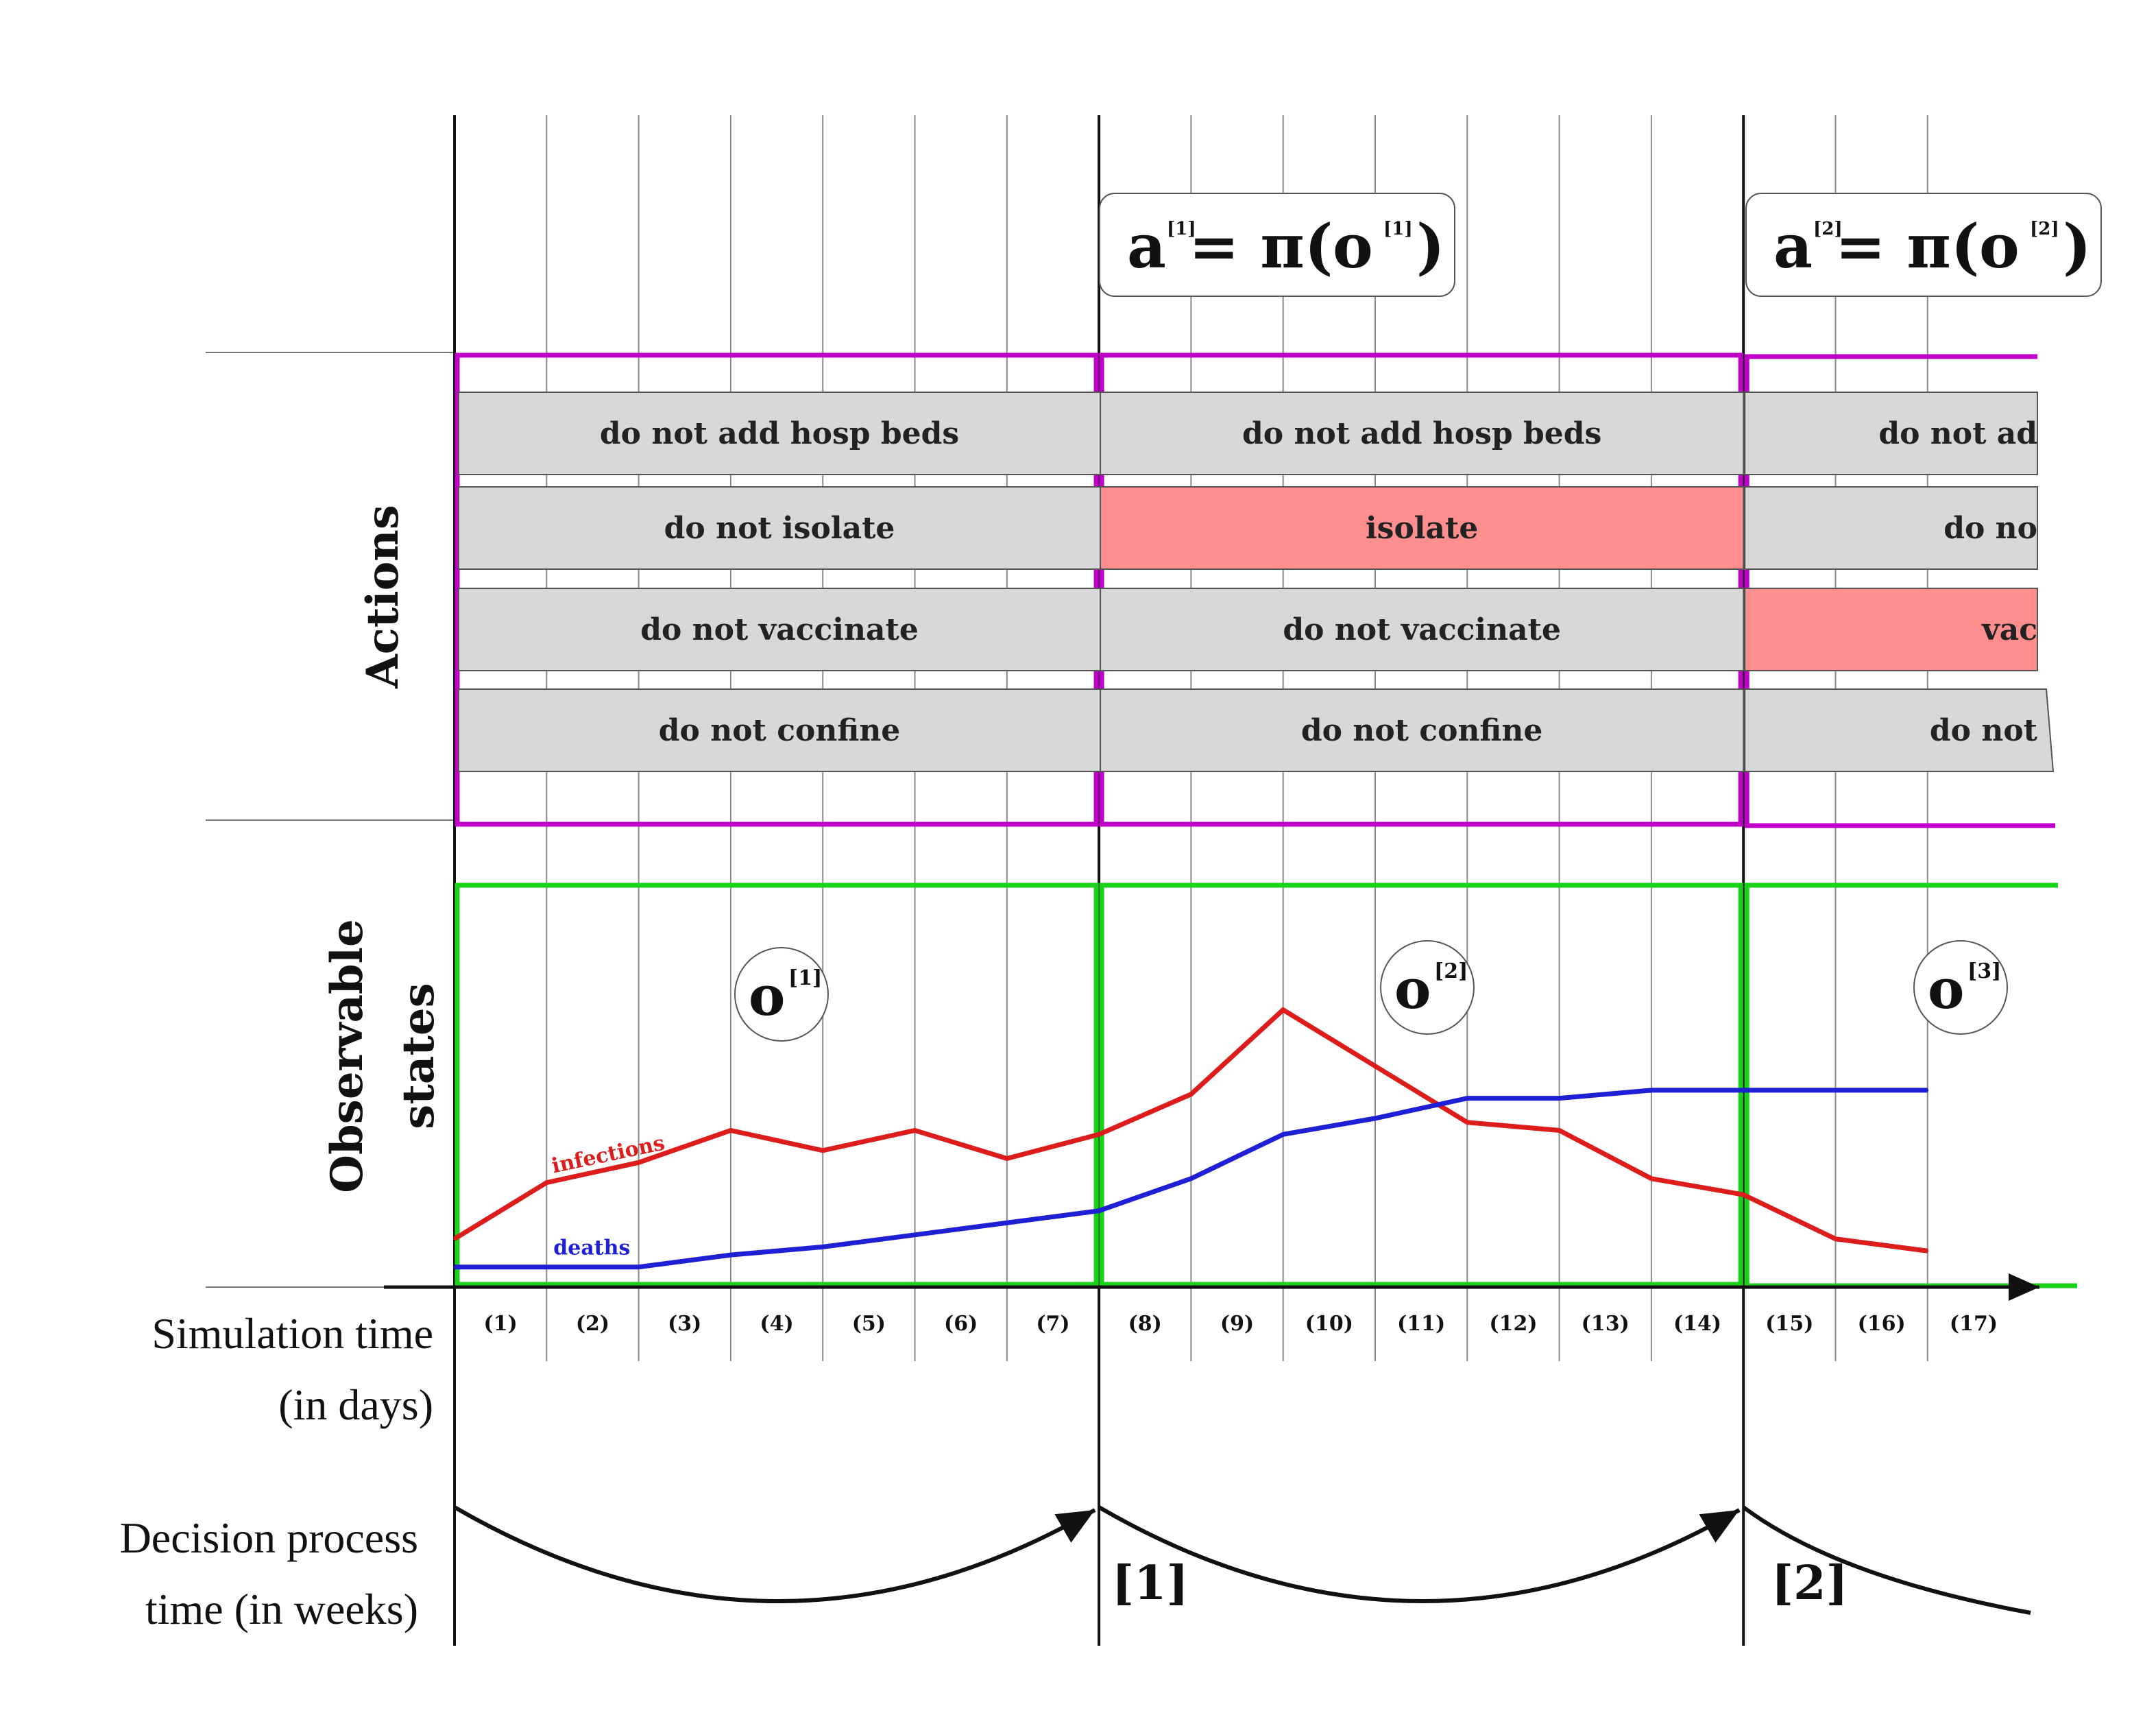  What do you see at coordinates (776, 1324) in the screenshot?
I see `day-label-4: (4)` at bounding box center [776, 1324].